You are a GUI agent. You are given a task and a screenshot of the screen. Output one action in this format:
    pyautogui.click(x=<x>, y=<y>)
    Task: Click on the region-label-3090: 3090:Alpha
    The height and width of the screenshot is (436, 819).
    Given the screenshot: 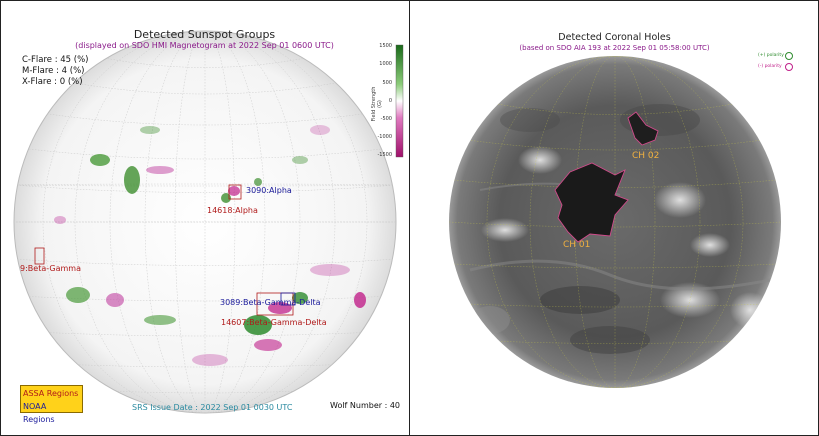 What is the action you would take?
    pyautogui.click(x=269, y=190)
    